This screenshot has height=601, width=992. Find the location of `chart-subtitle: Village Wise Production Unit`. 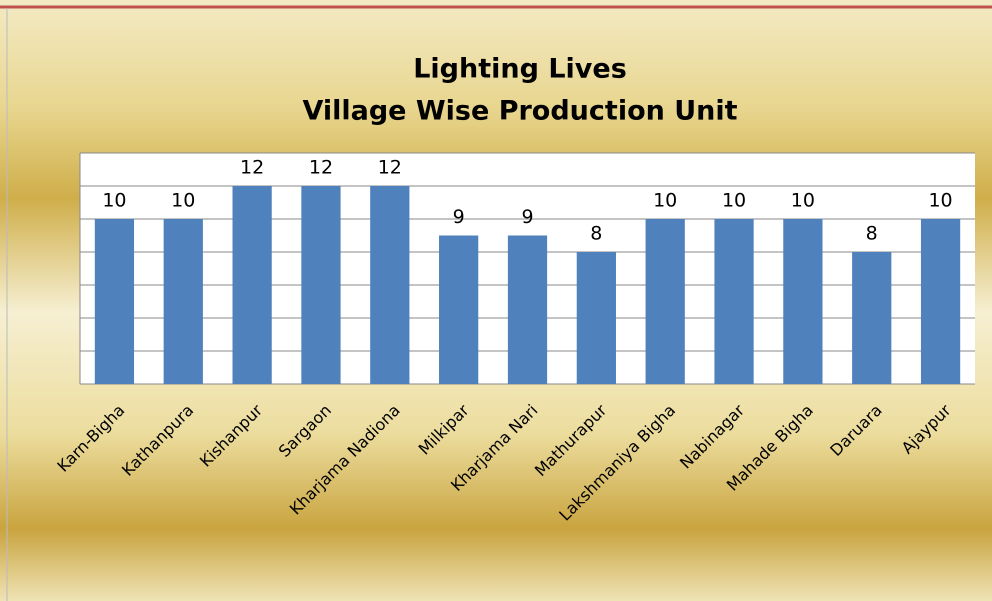

chart-subtitle: Village Wise Production Unit is located at coordinates (519, 111).